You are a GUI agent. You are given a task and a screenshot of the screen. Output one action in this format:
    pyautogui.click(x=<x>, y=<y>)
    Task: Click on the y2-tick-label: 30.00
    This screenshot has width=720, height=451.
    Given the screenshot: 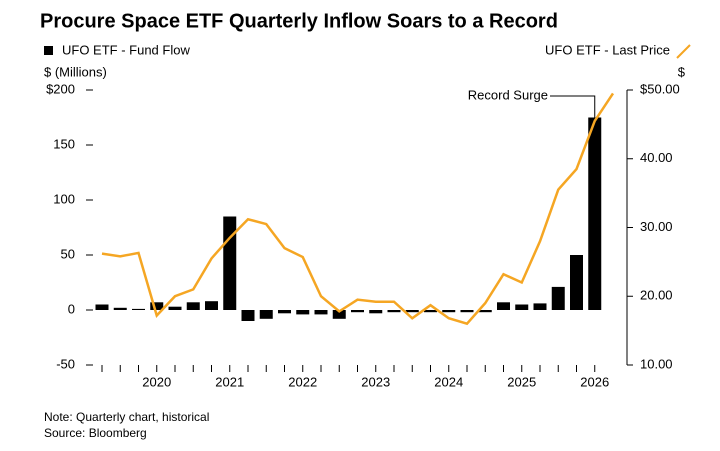 What is the action you would take?
    pyautogui.click(x=656, y=226)
    